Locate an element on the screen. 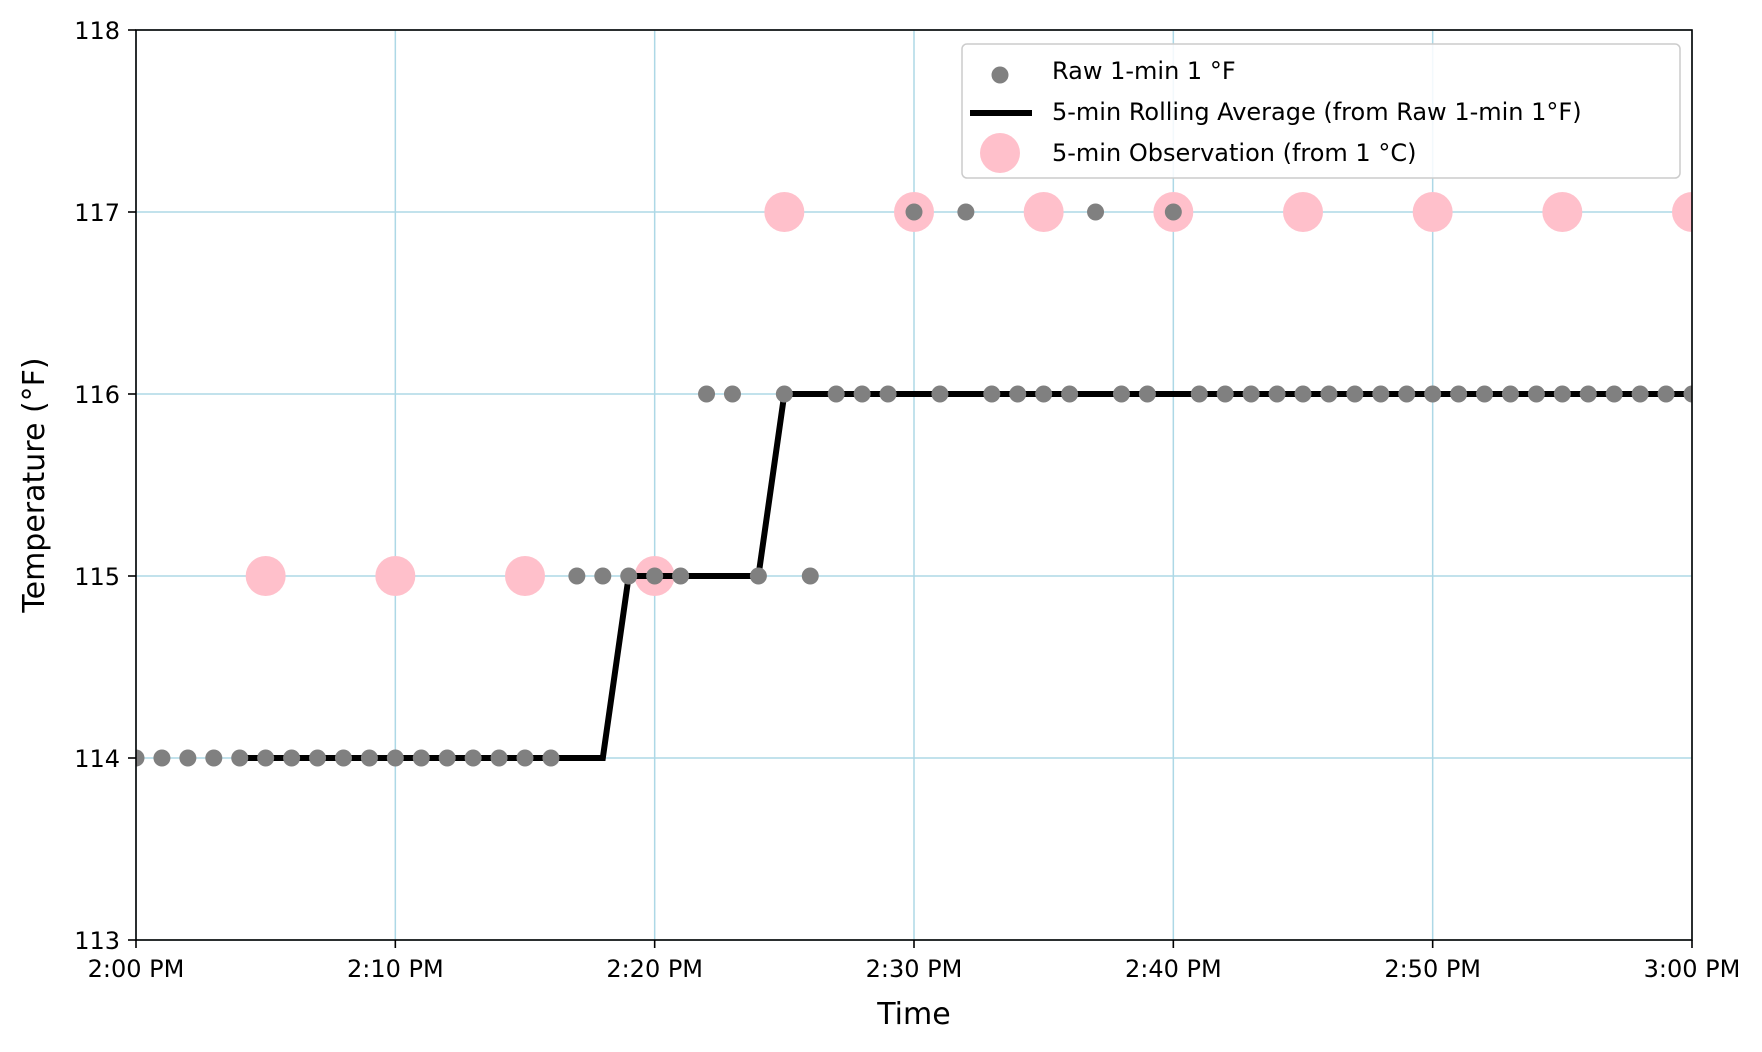 The width and height of the screenshot is (1762, 1052). x-axis-label: Time is located at coordinates (913, 1014).